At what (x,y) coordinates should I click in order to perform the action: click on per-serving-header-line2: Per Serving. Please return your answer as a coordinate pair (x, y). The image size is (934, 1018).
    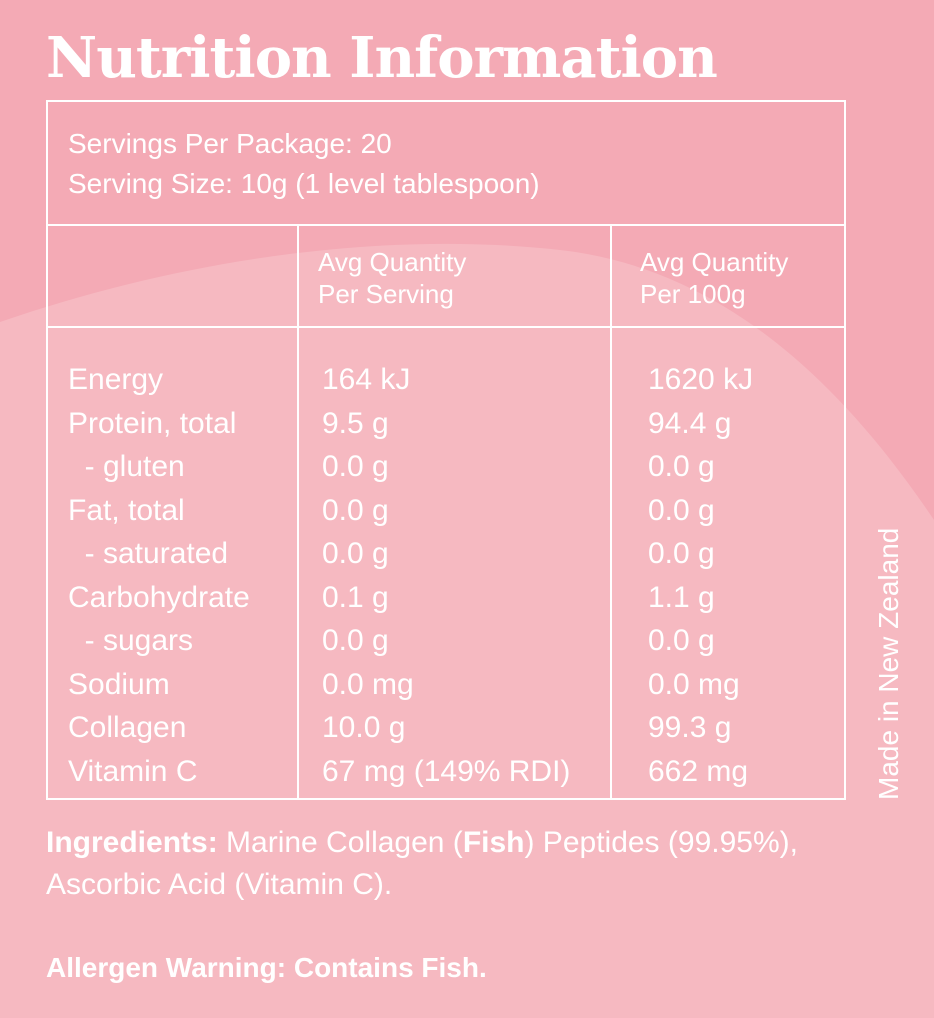
    Looking at the image, I should click on (386, 294).